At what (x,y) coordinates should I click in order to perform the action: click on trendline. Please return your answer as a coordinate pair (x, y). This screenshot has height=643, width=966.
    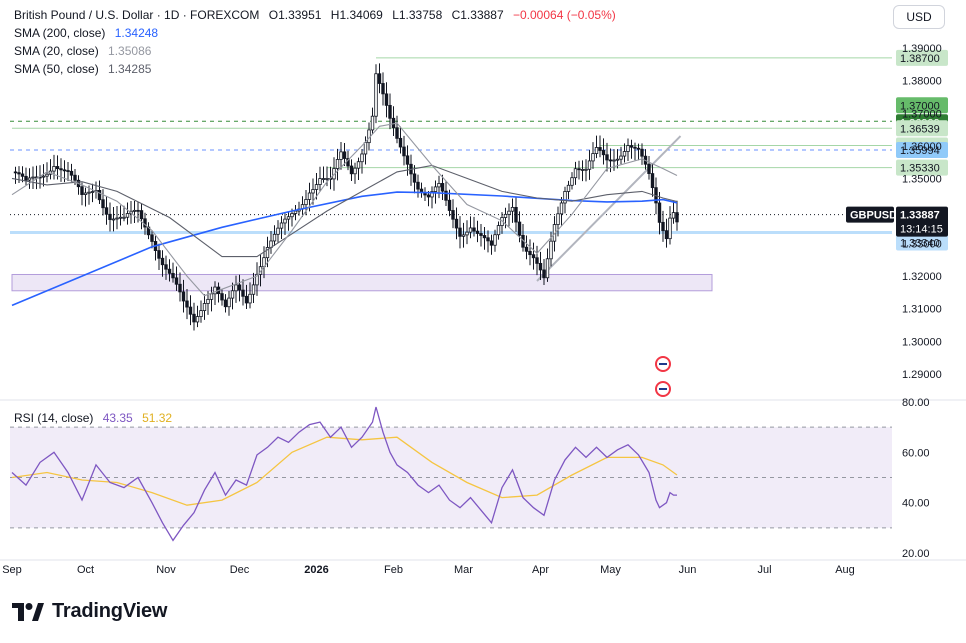
    Looking at the image, I should click on (609, 208).